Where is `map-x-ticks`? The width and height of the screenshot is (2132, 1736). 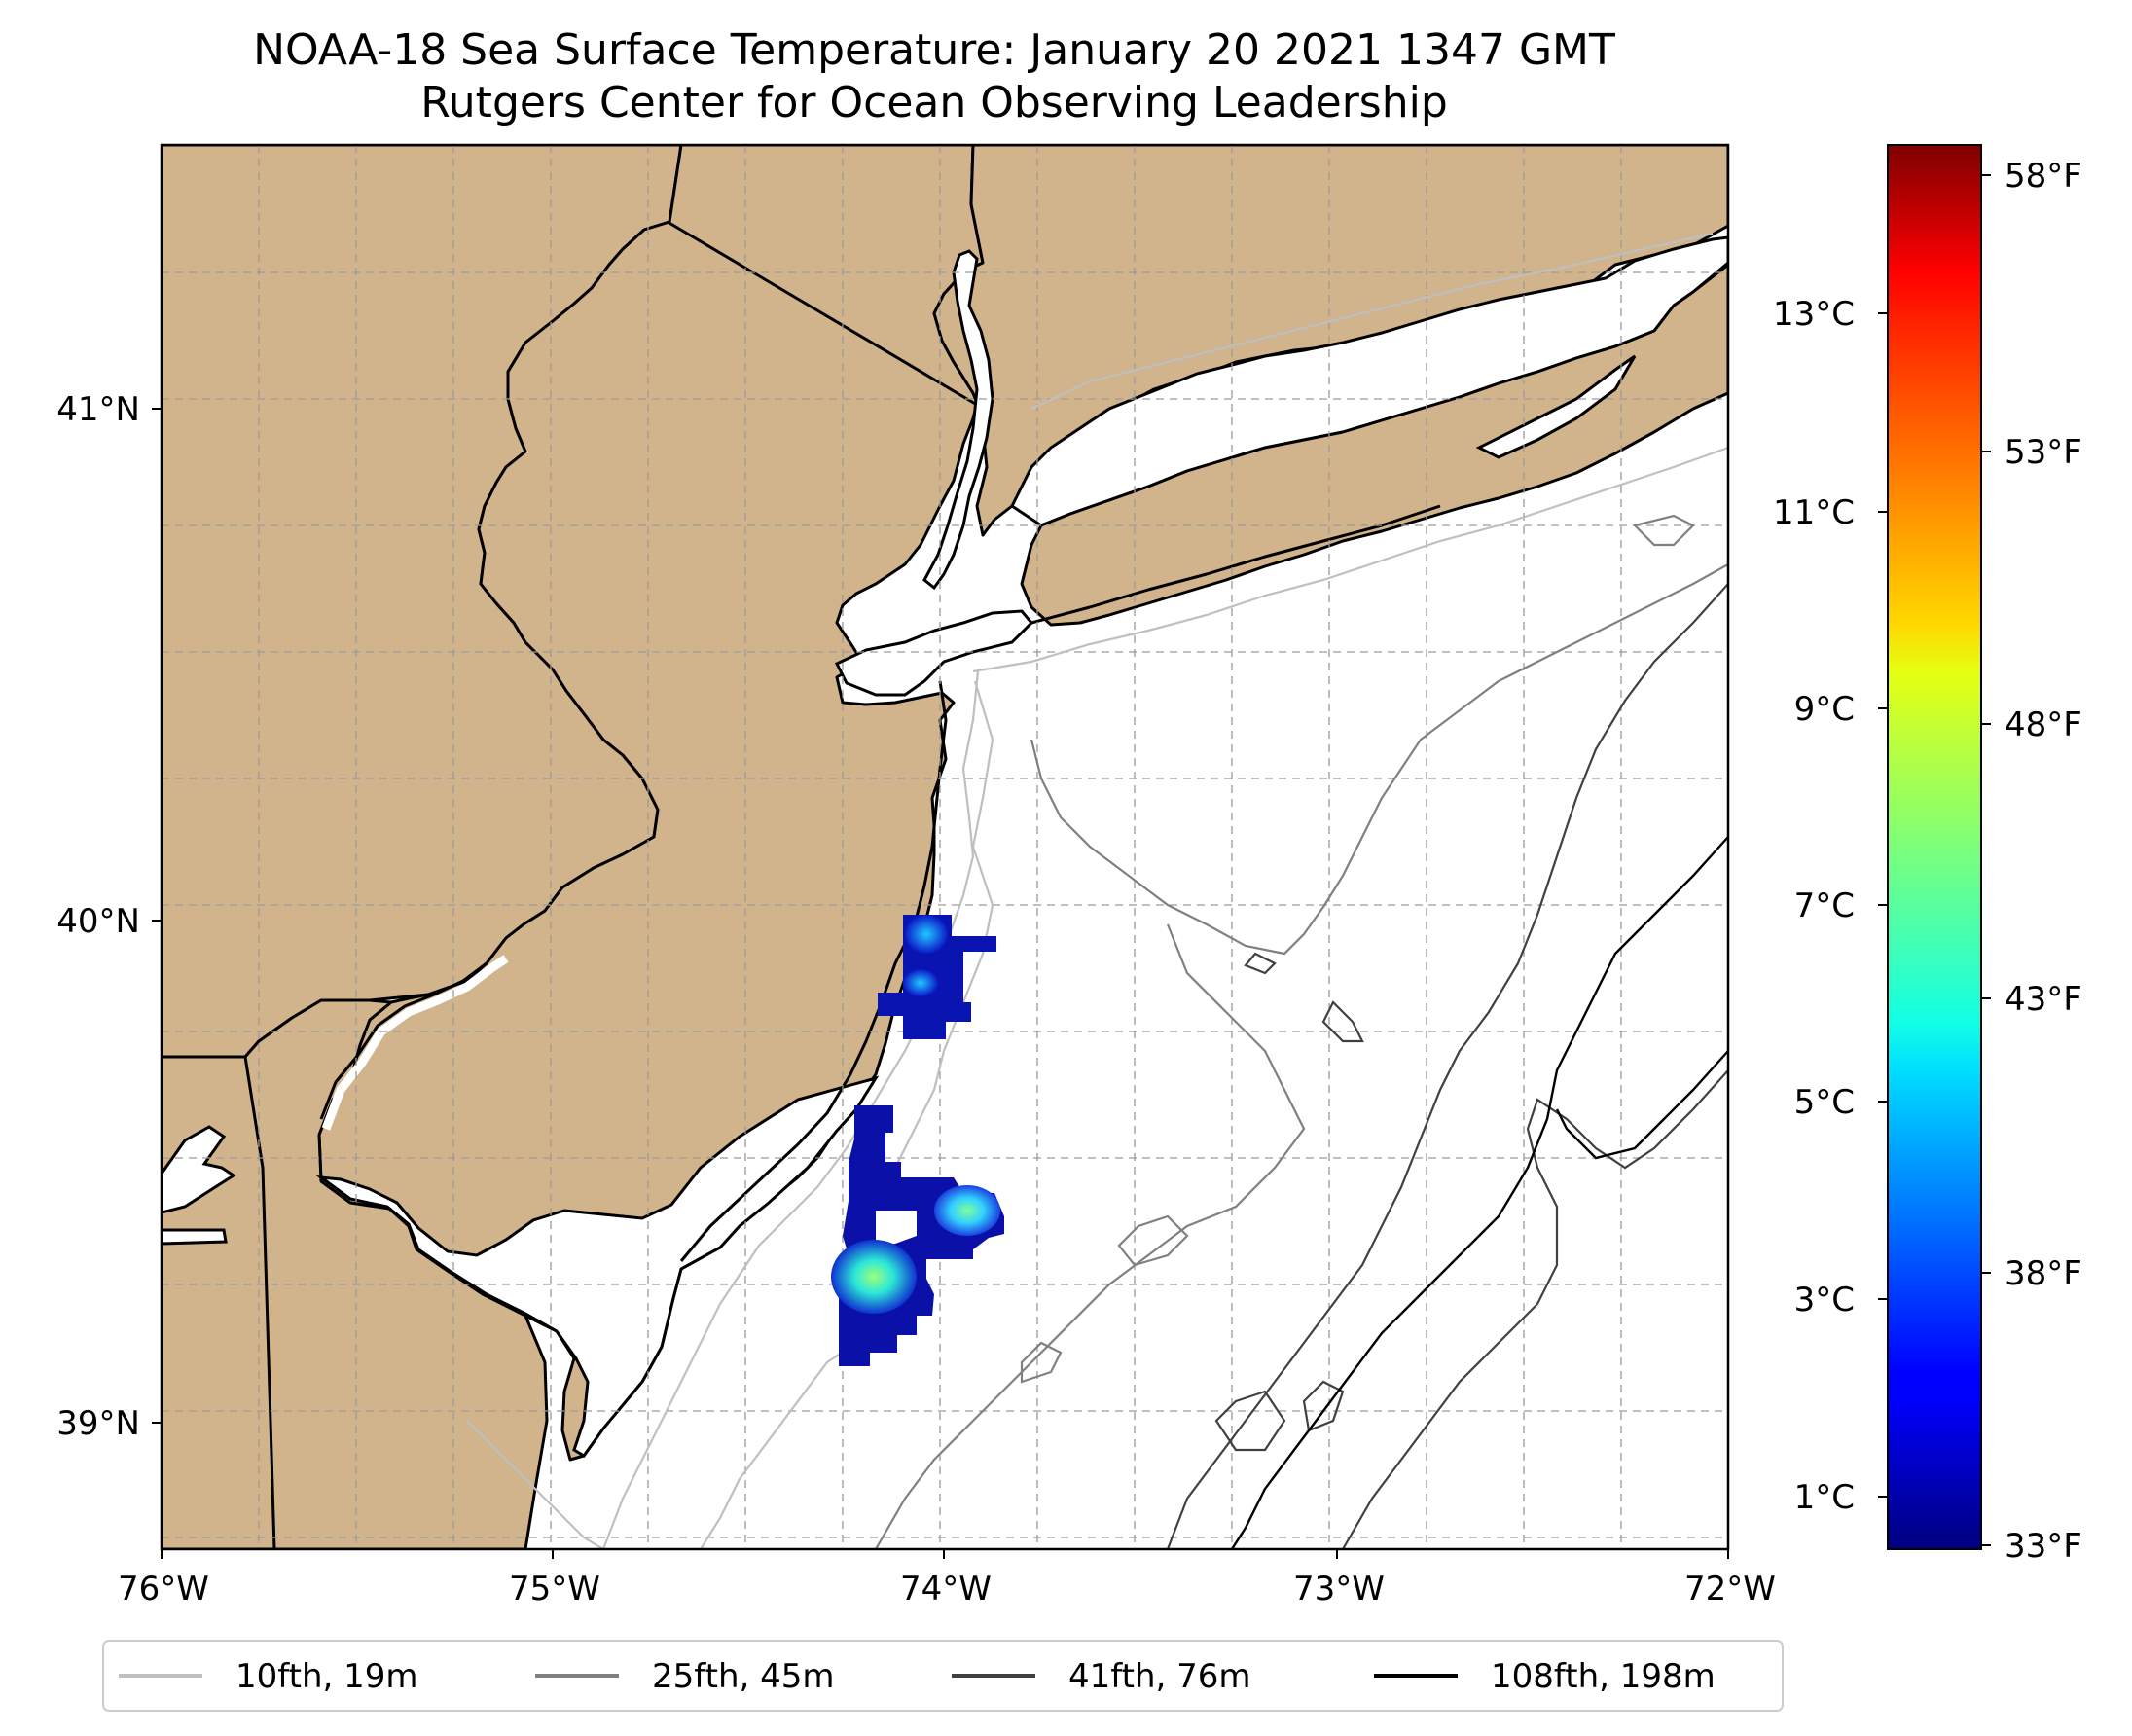
map-x-ticks is located at coordinates (945, 1554).